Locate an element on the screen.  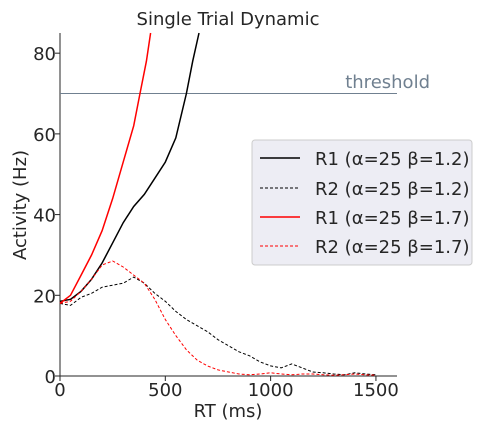
chart-title: Single Trial Dynamic is located at coordinates (228, 19).